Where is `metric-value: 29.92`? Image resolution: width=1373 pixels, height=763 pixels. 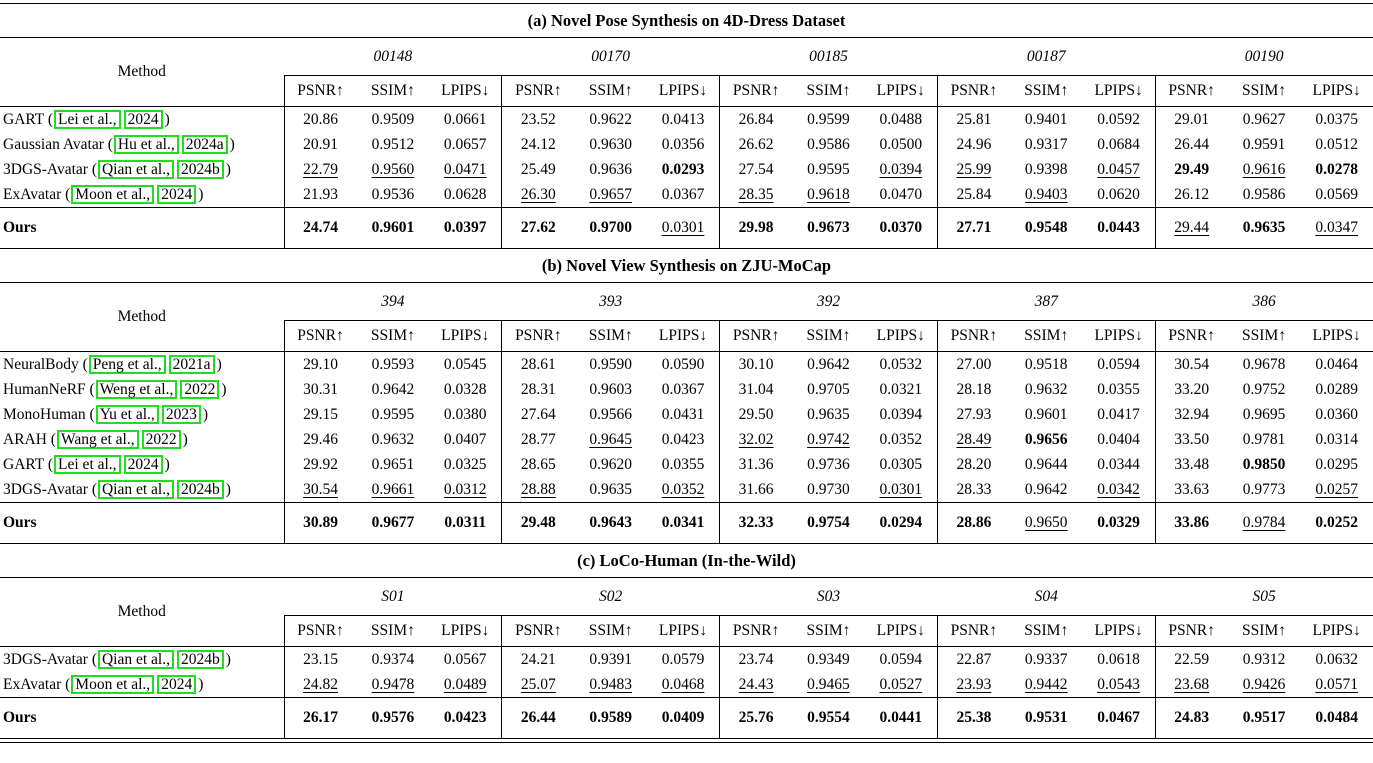
metric-value: 29.92 is located at coordinates (320, 464).